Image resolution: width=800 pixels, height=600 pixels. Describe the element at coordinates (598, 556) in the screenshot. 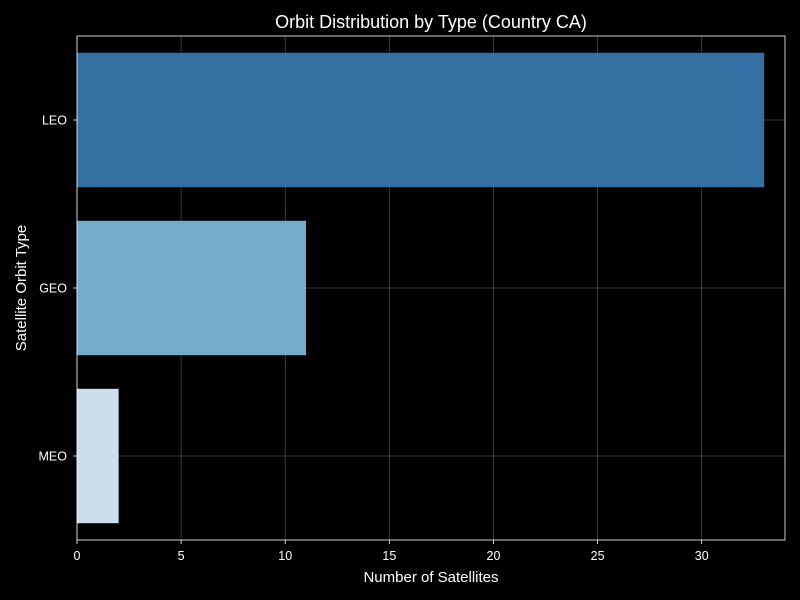

I see `x-tick-label: 25` at that location.